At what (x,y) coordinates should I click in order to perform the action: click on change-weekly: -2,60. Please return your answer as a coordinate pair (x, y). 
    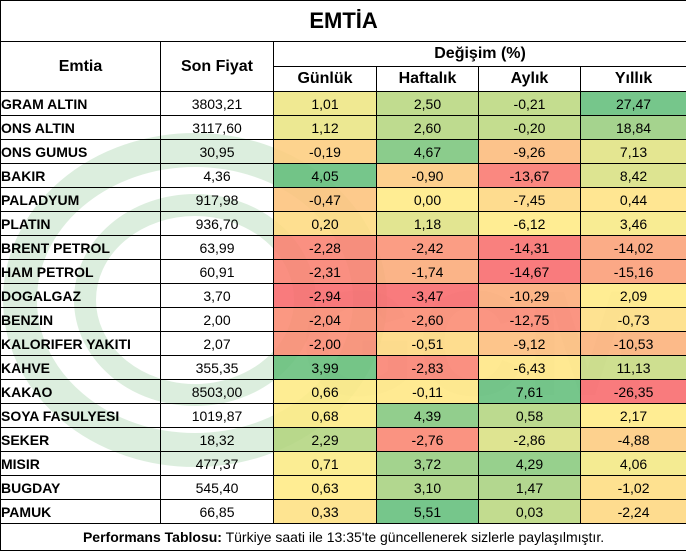
    Looking at the image, I should click on (428, 320).